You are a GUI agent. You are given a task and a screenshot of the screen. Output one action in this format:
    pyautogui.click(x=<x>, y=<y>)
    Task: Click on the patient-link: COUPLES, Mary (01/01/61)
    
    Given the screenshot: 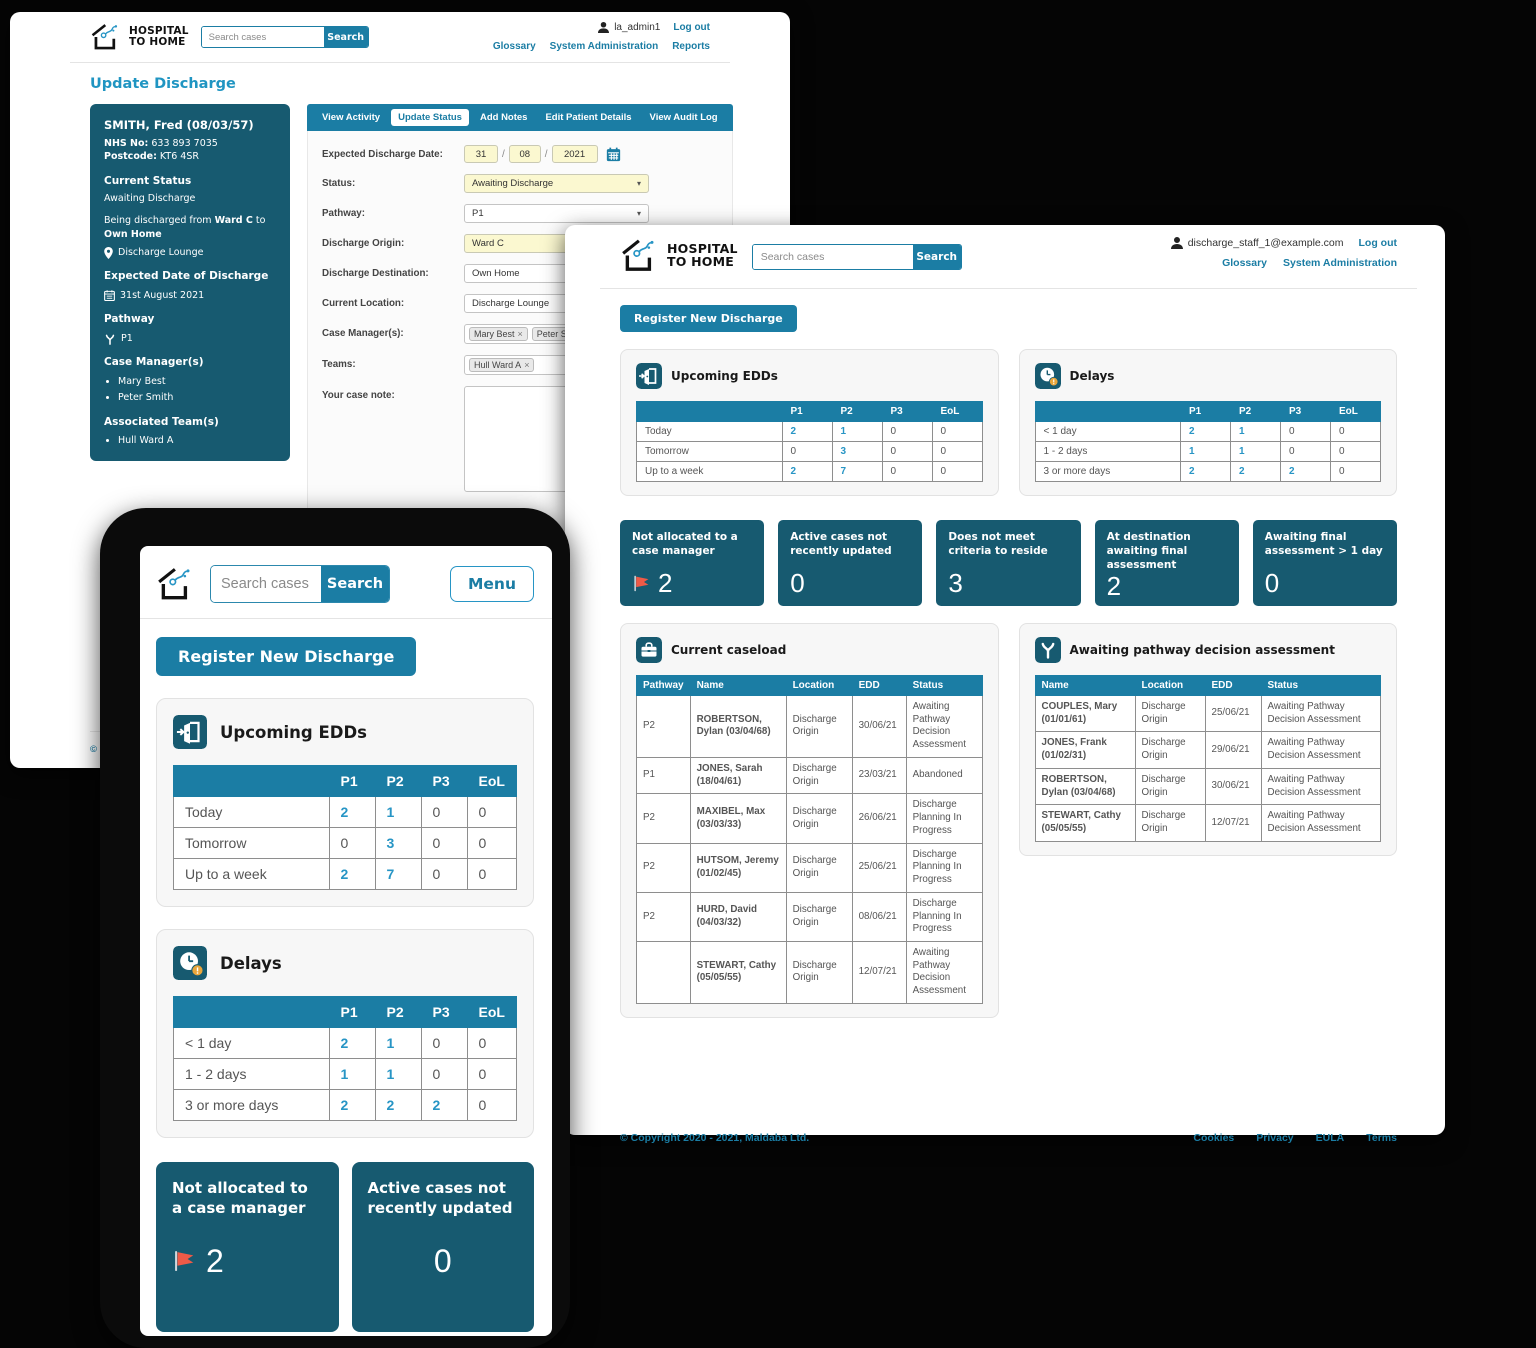 What is the action you would take?
    pyautogui.click(x=1085, y=713)
    